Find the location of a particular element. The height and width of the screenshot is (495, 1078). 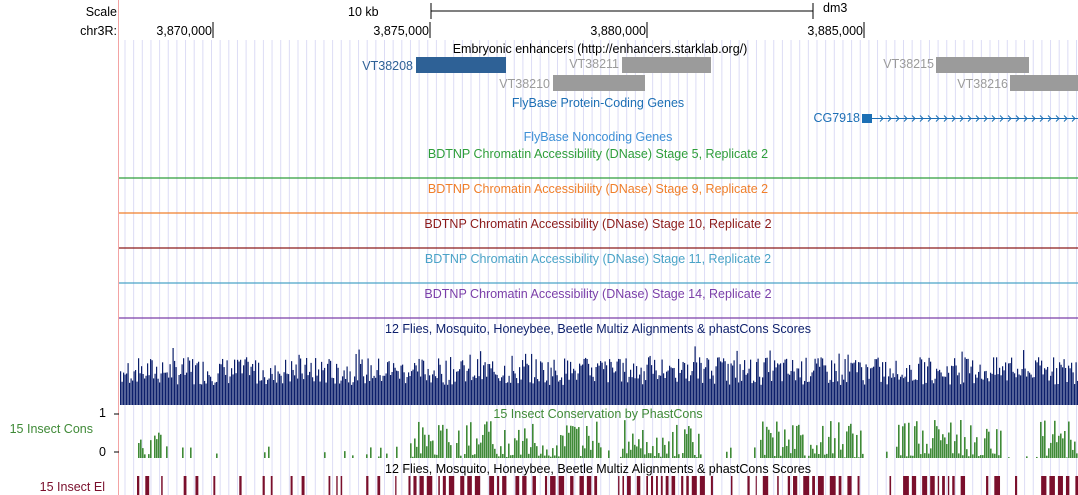

conserved-elements is located at coordinates (607, 485).